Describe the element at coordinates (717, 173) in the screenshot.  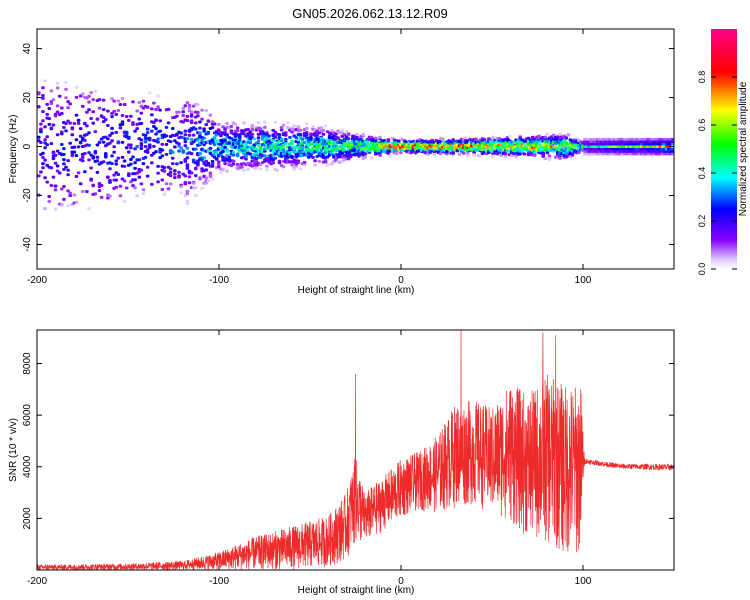
I see `colorbar-ticks: 0.0 0.2 0.4 0.6 0.8` at that location.